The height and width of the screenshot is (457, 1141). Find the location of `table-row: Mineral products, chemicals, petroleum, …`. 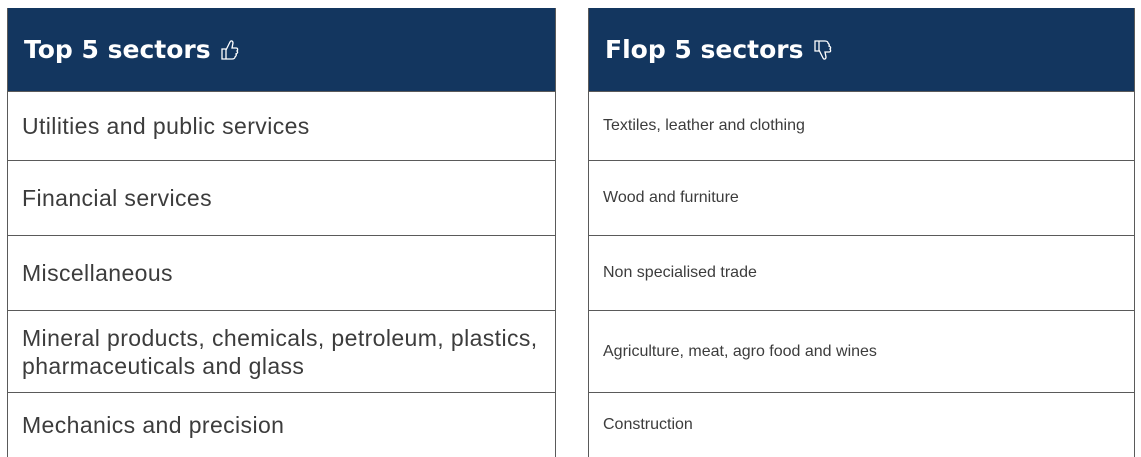

table-row: Mineral products, chemicals, petroleum, … is located at coordinates (281, 351).